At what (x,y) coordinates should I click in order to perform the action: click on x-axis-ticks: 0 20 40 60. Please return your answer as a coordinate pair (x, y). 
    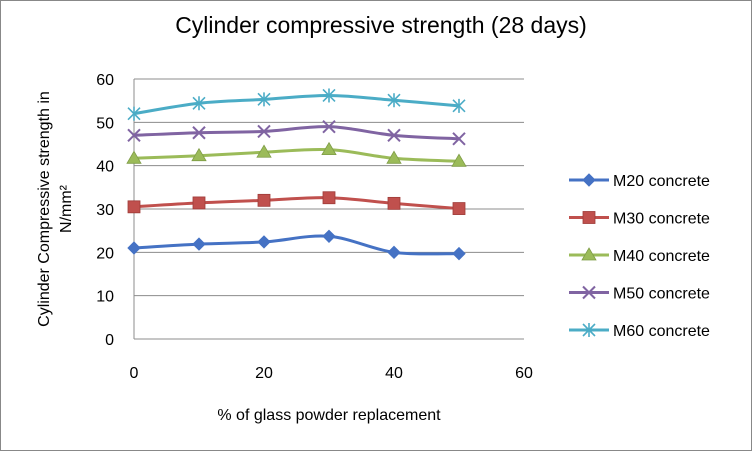
    Looking at the image, I should click on (331, 373).